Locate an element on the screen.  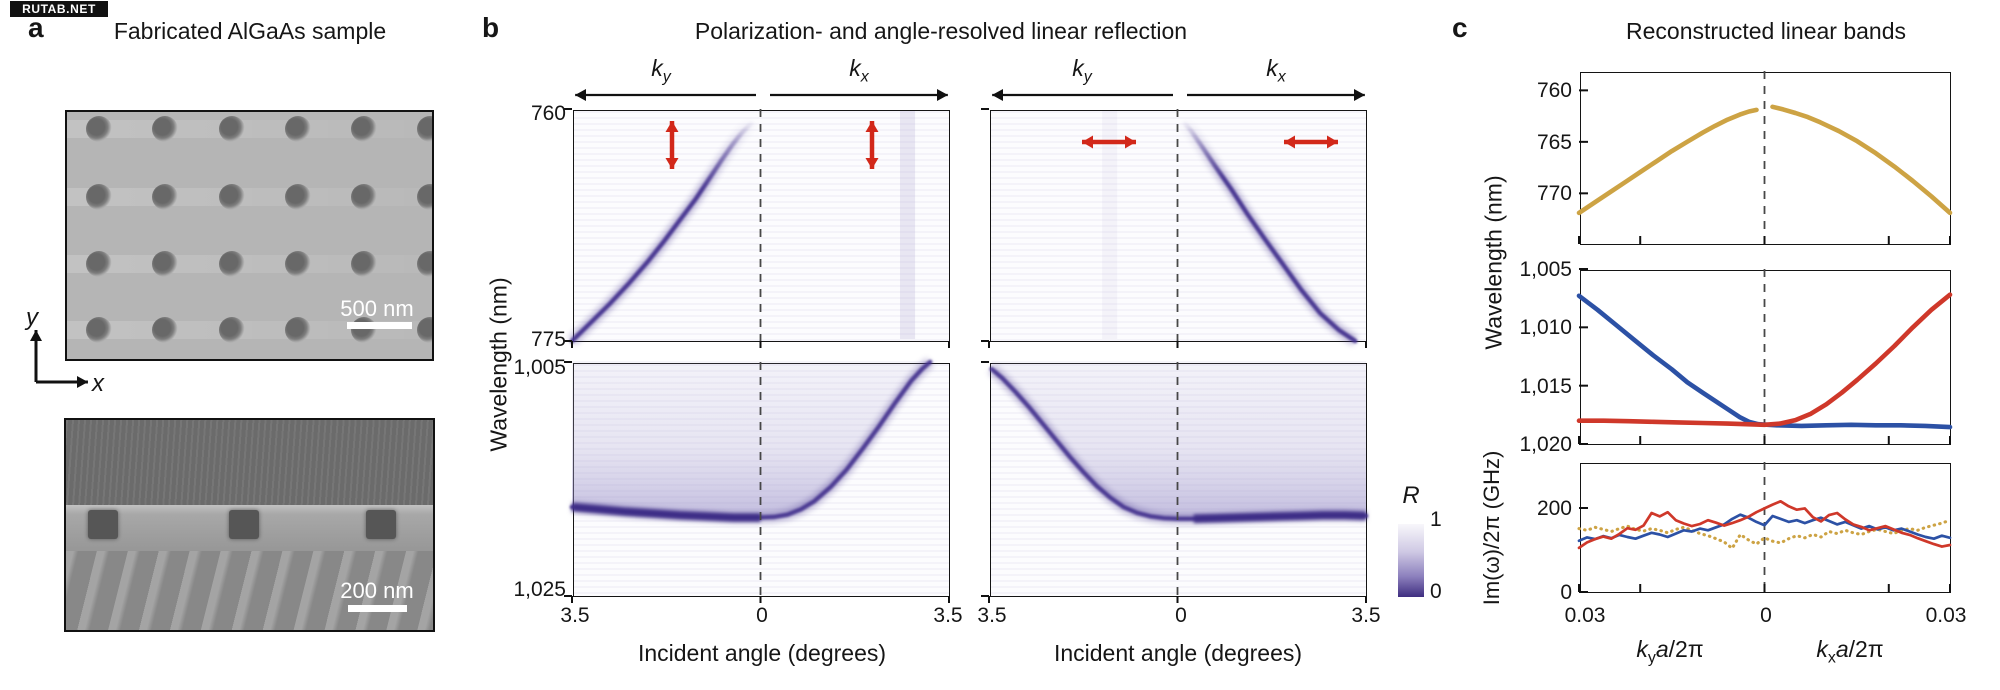
heatmap-ypol-760nm is located at coordinates (757, 228).